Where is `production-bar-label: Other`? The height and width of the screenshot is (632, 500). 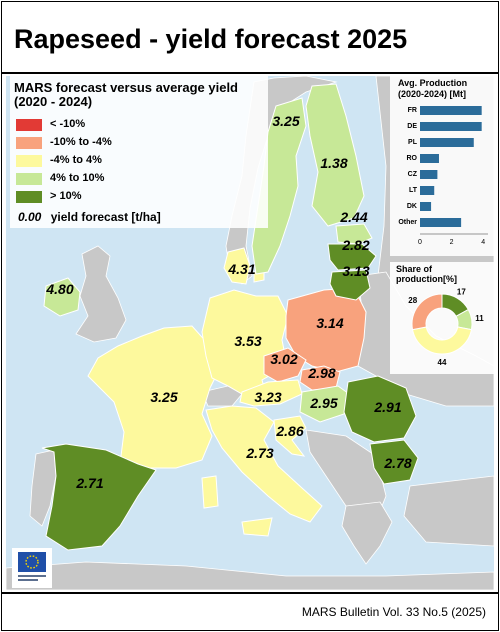 production-bar-label: Other is located at coordinates (407, 222).